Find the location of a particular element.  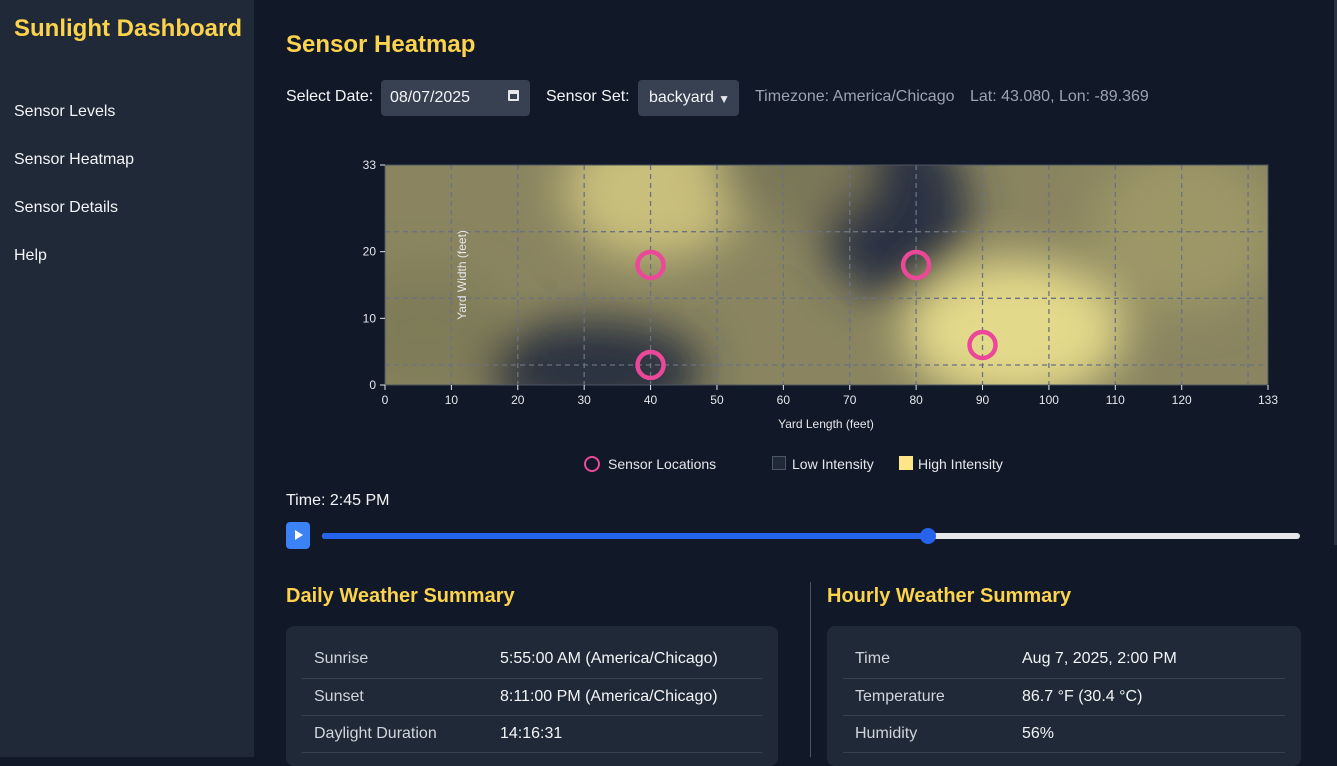

timezone-text: Timezone: America/Chicago is located at coordinates (855, 96).